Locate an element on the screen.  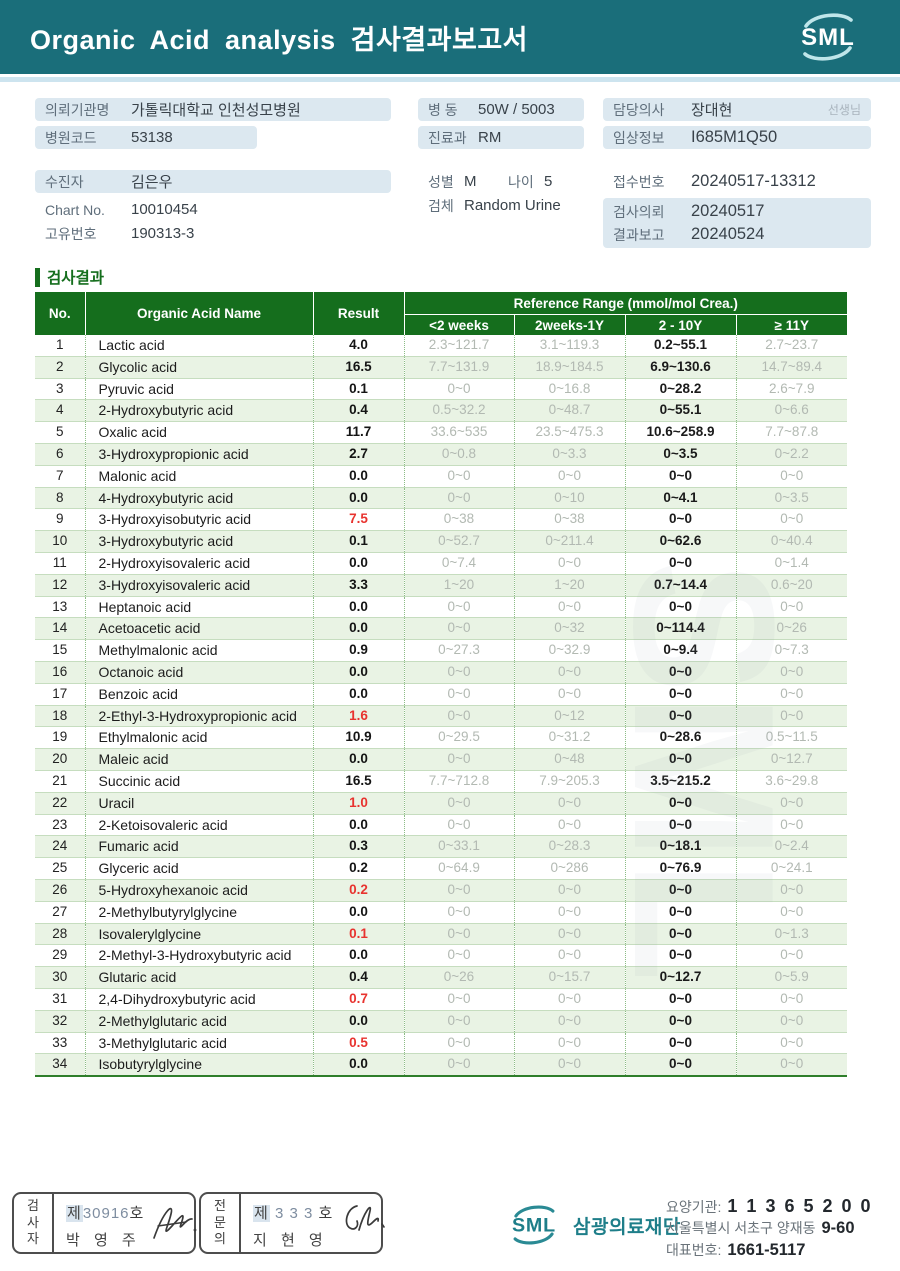
cell-range: 0~40.4 is located at coordinates (791, 541).